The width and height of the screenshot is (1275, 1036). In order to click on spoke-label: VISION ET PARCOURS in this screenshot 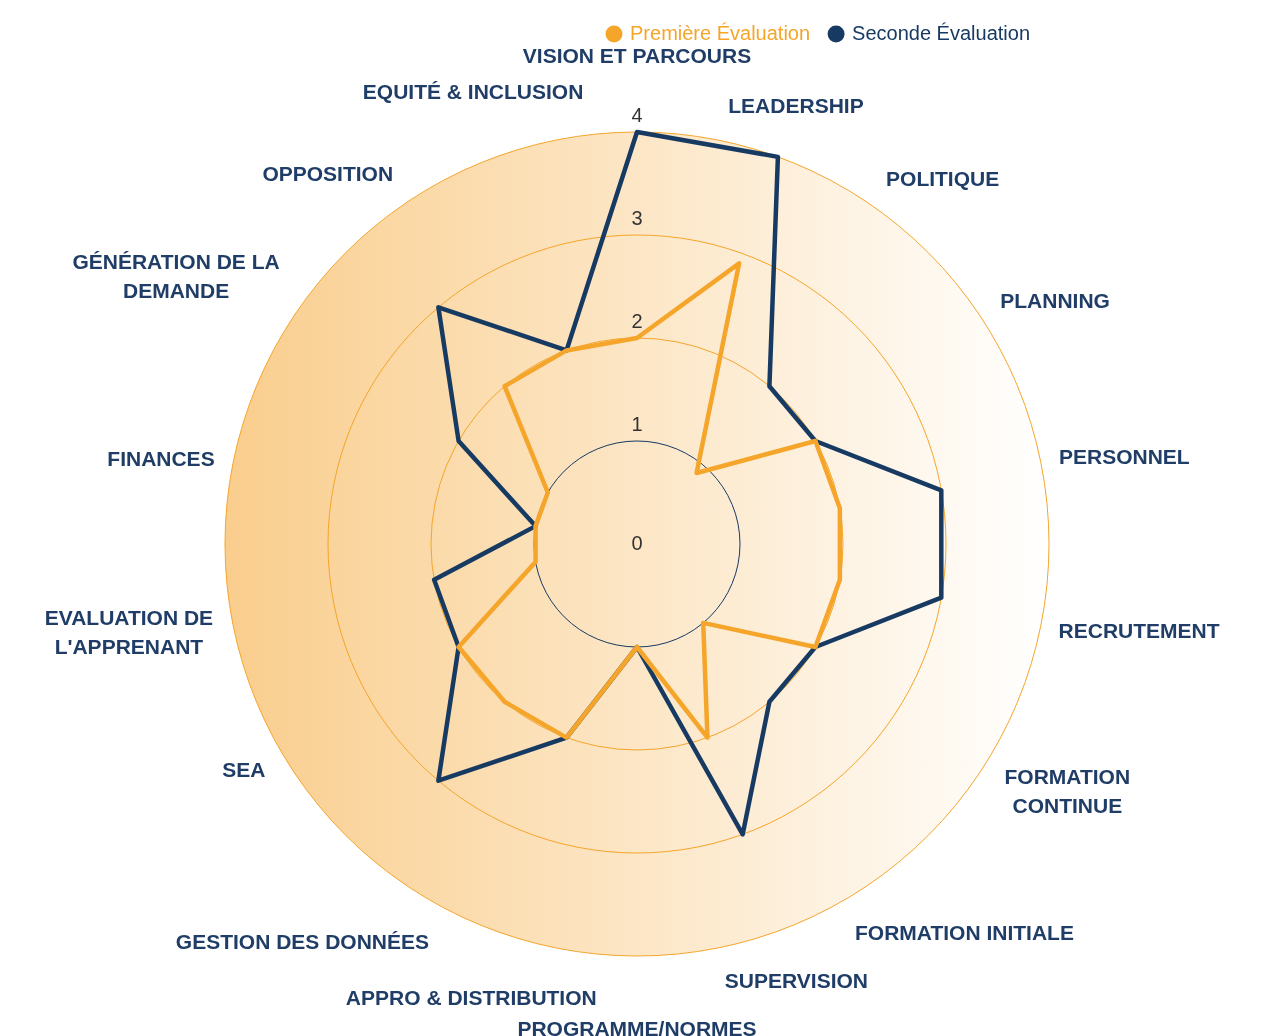, I will do `click(637, 56)`.